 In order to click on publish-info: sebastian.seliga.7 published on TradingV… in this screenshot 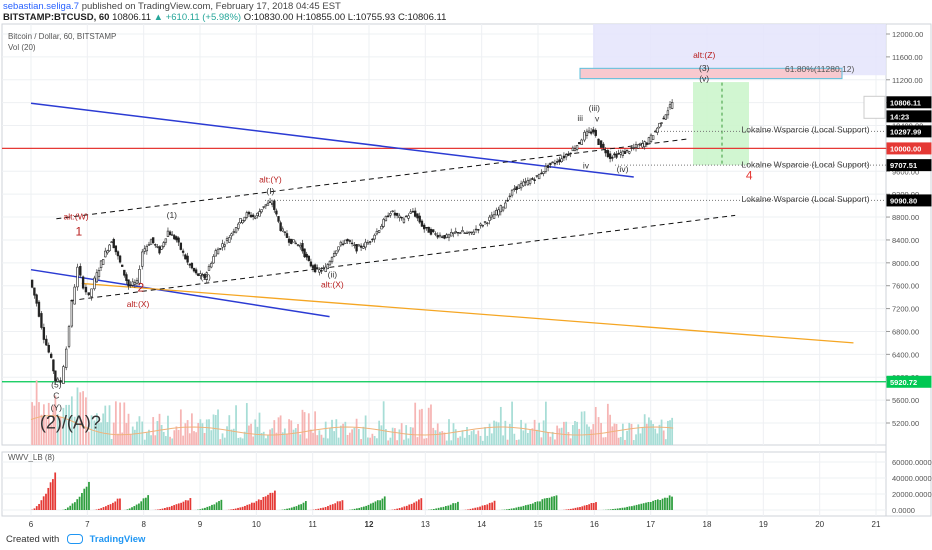, I will do `click(172, 6)`.